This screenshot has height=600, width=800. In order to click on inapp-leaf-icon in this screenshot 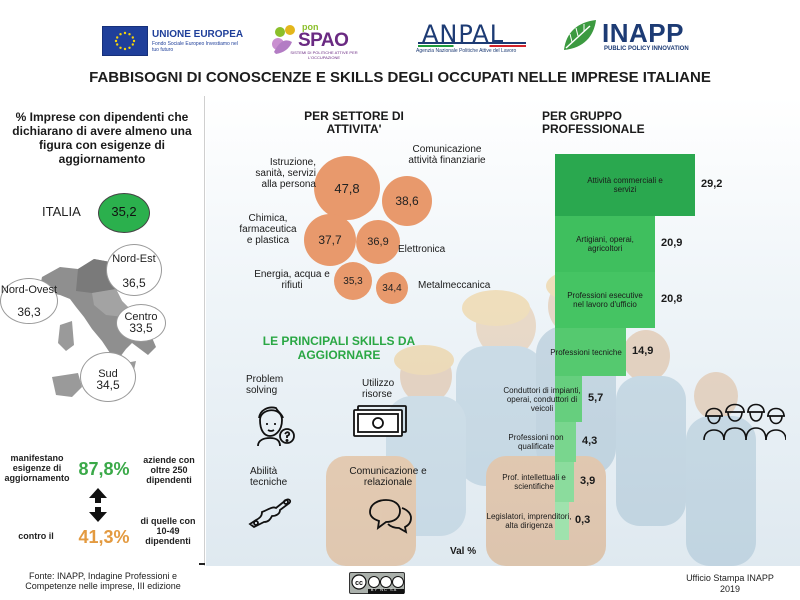, I will do `click(580, 36)`.